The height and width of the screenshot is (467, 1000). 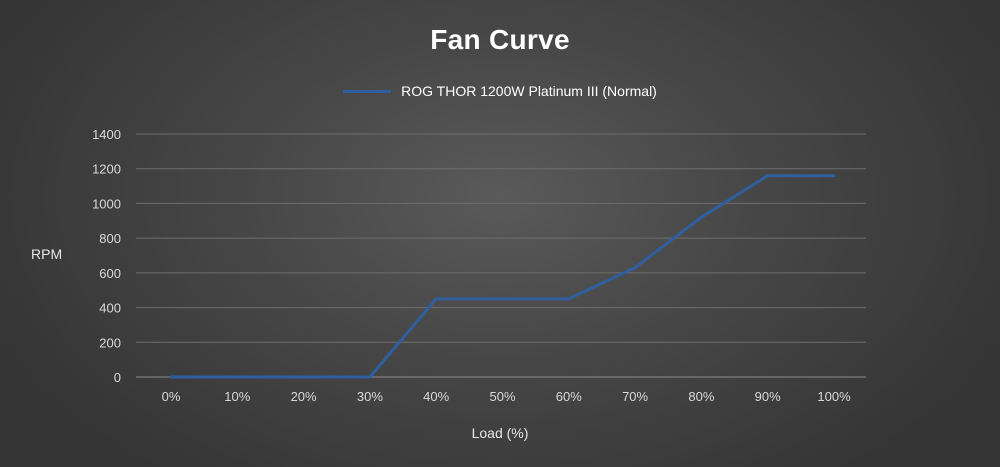 What do you see at coordinates (110, 342) in the screenshot?
I see `y-tick-label: 200` at bounding box center [110, 342].